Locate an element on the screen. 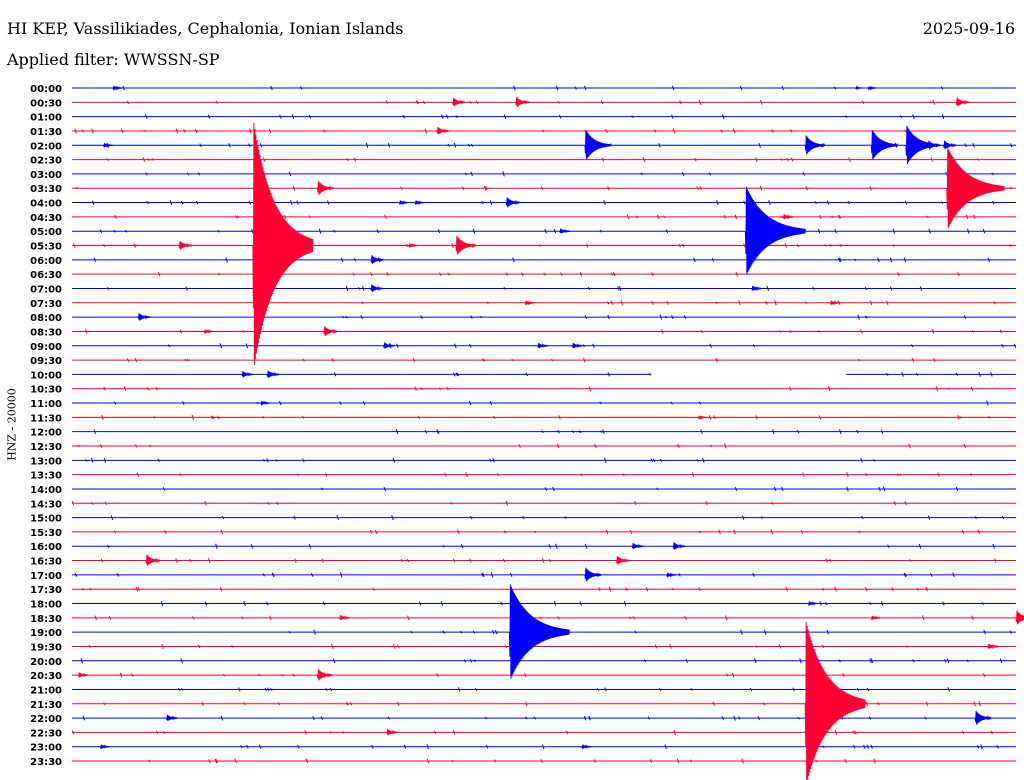 This screenshot has height=780, width=1024. time-label: 04:00 is located at coordinates (46, 204).